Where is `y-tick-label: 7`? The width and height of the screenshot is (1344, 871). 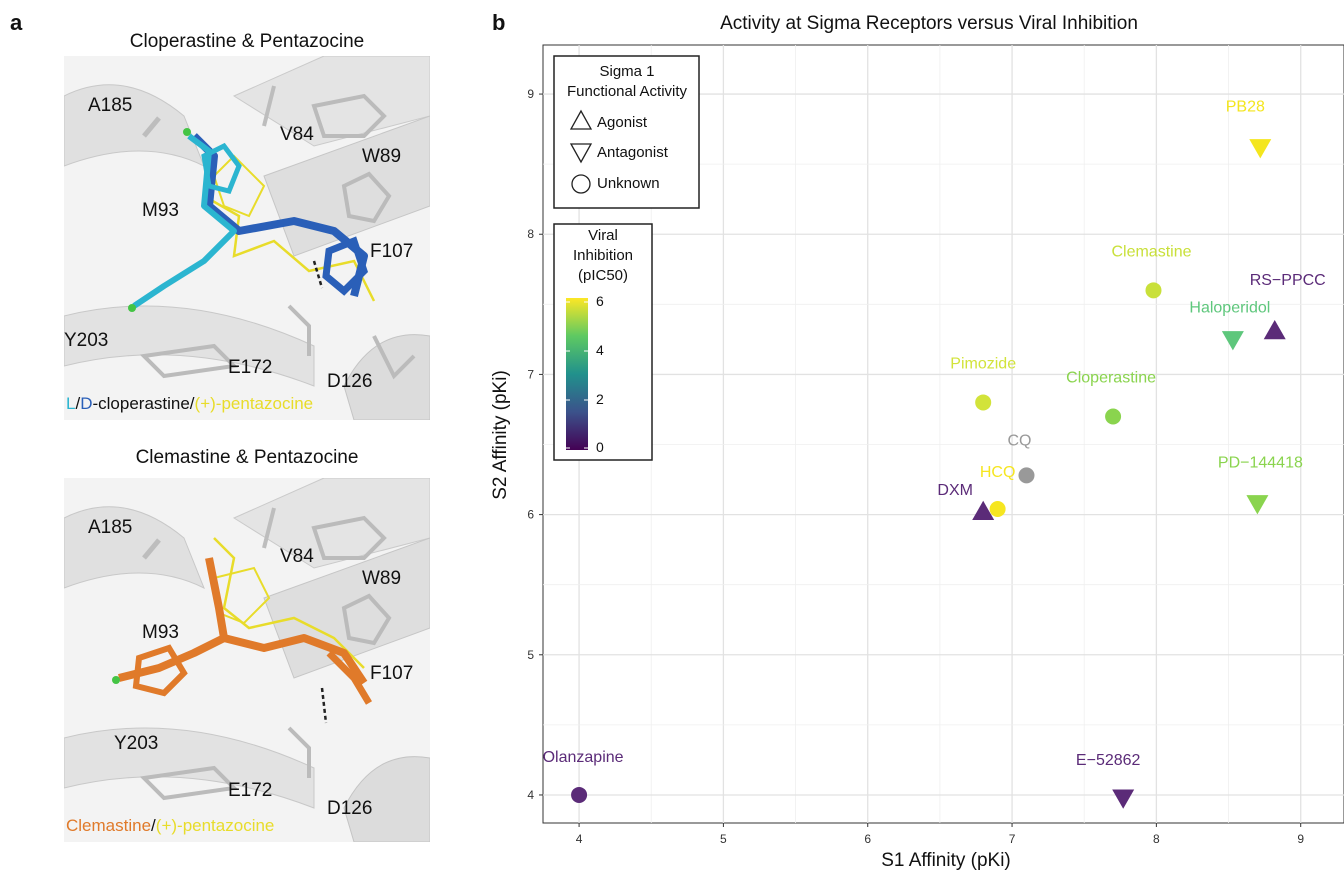
y-tick-label: 7 is located at coordinates (530, 374).